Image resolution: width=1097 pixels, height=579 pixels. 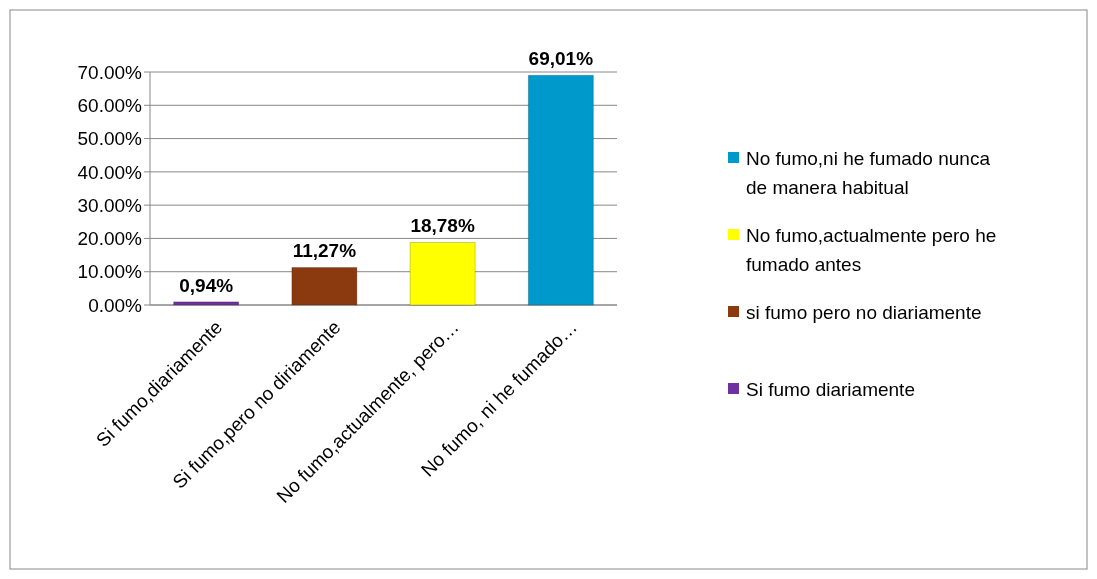 What do you see at coordinates (110, 172) in the screenshot?
I see `y-tick-label: 40.00%` at bounding box center [110, 172].